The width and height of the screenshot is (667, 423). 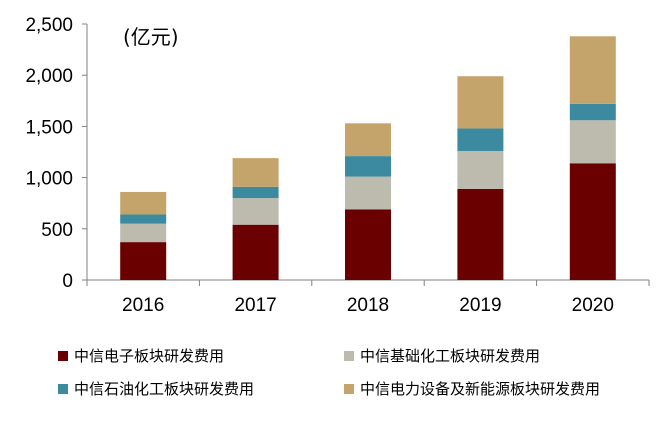 I want to click on x-tick-label: 2017, so click(x=255, y=305).